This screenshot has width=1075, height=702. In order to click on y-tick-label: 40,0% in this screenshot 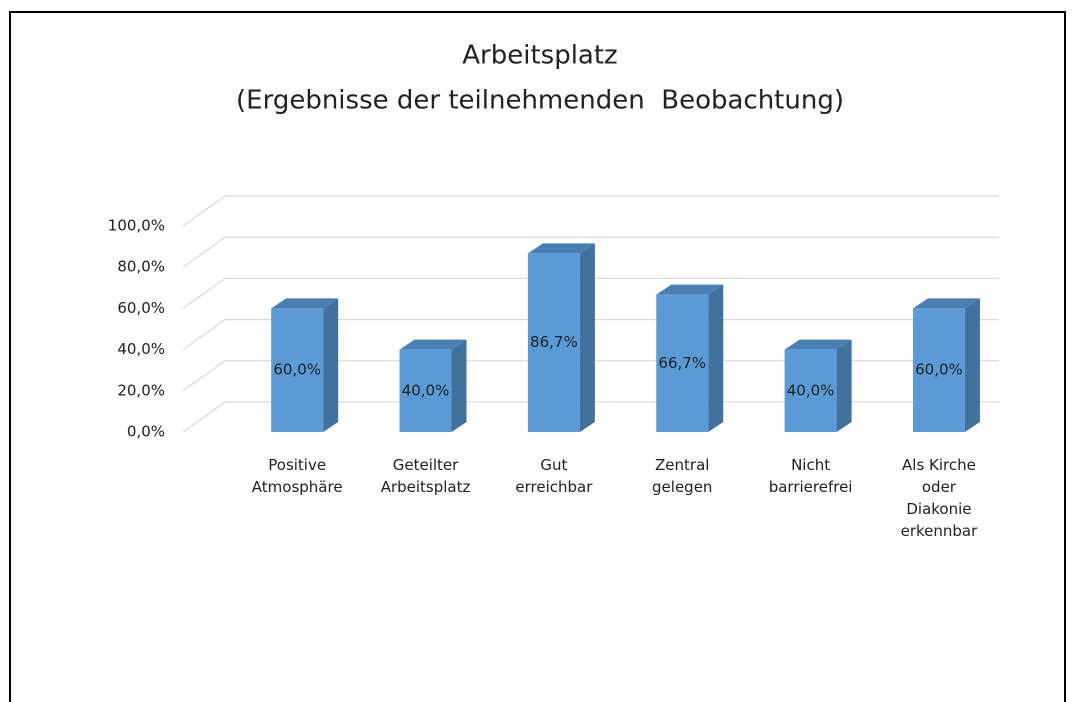, I will do `click(141, 349)`.